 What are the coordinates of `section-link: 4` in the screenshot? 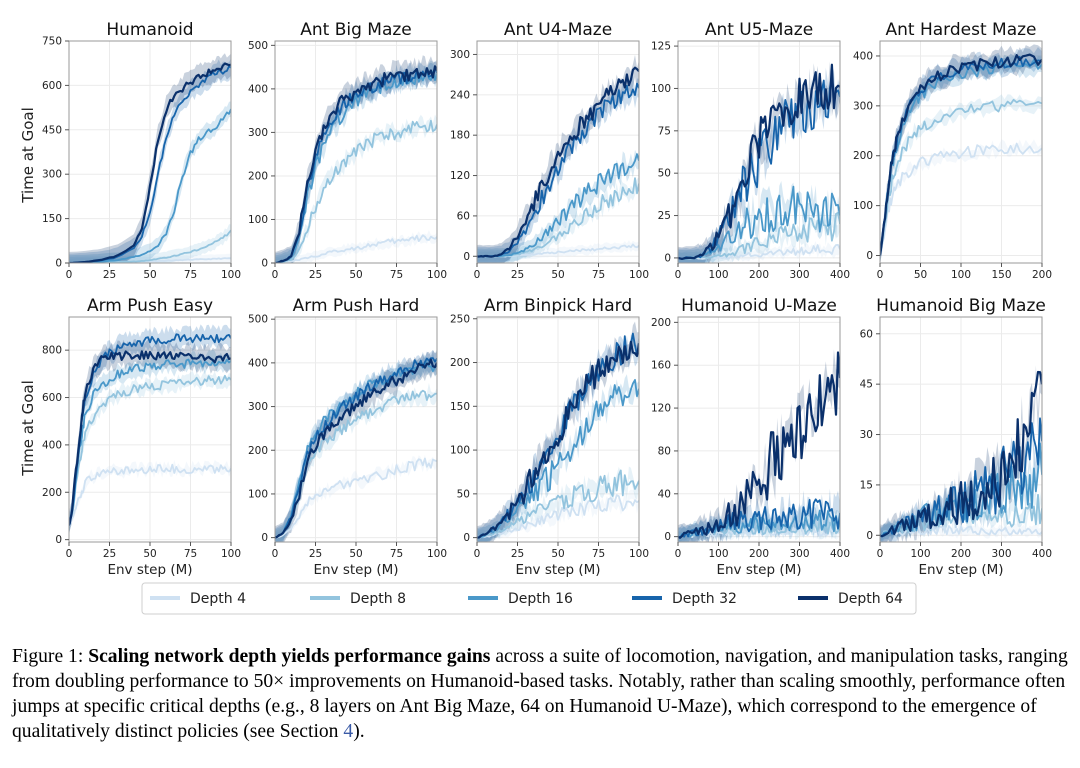 It's located at (348, 731).